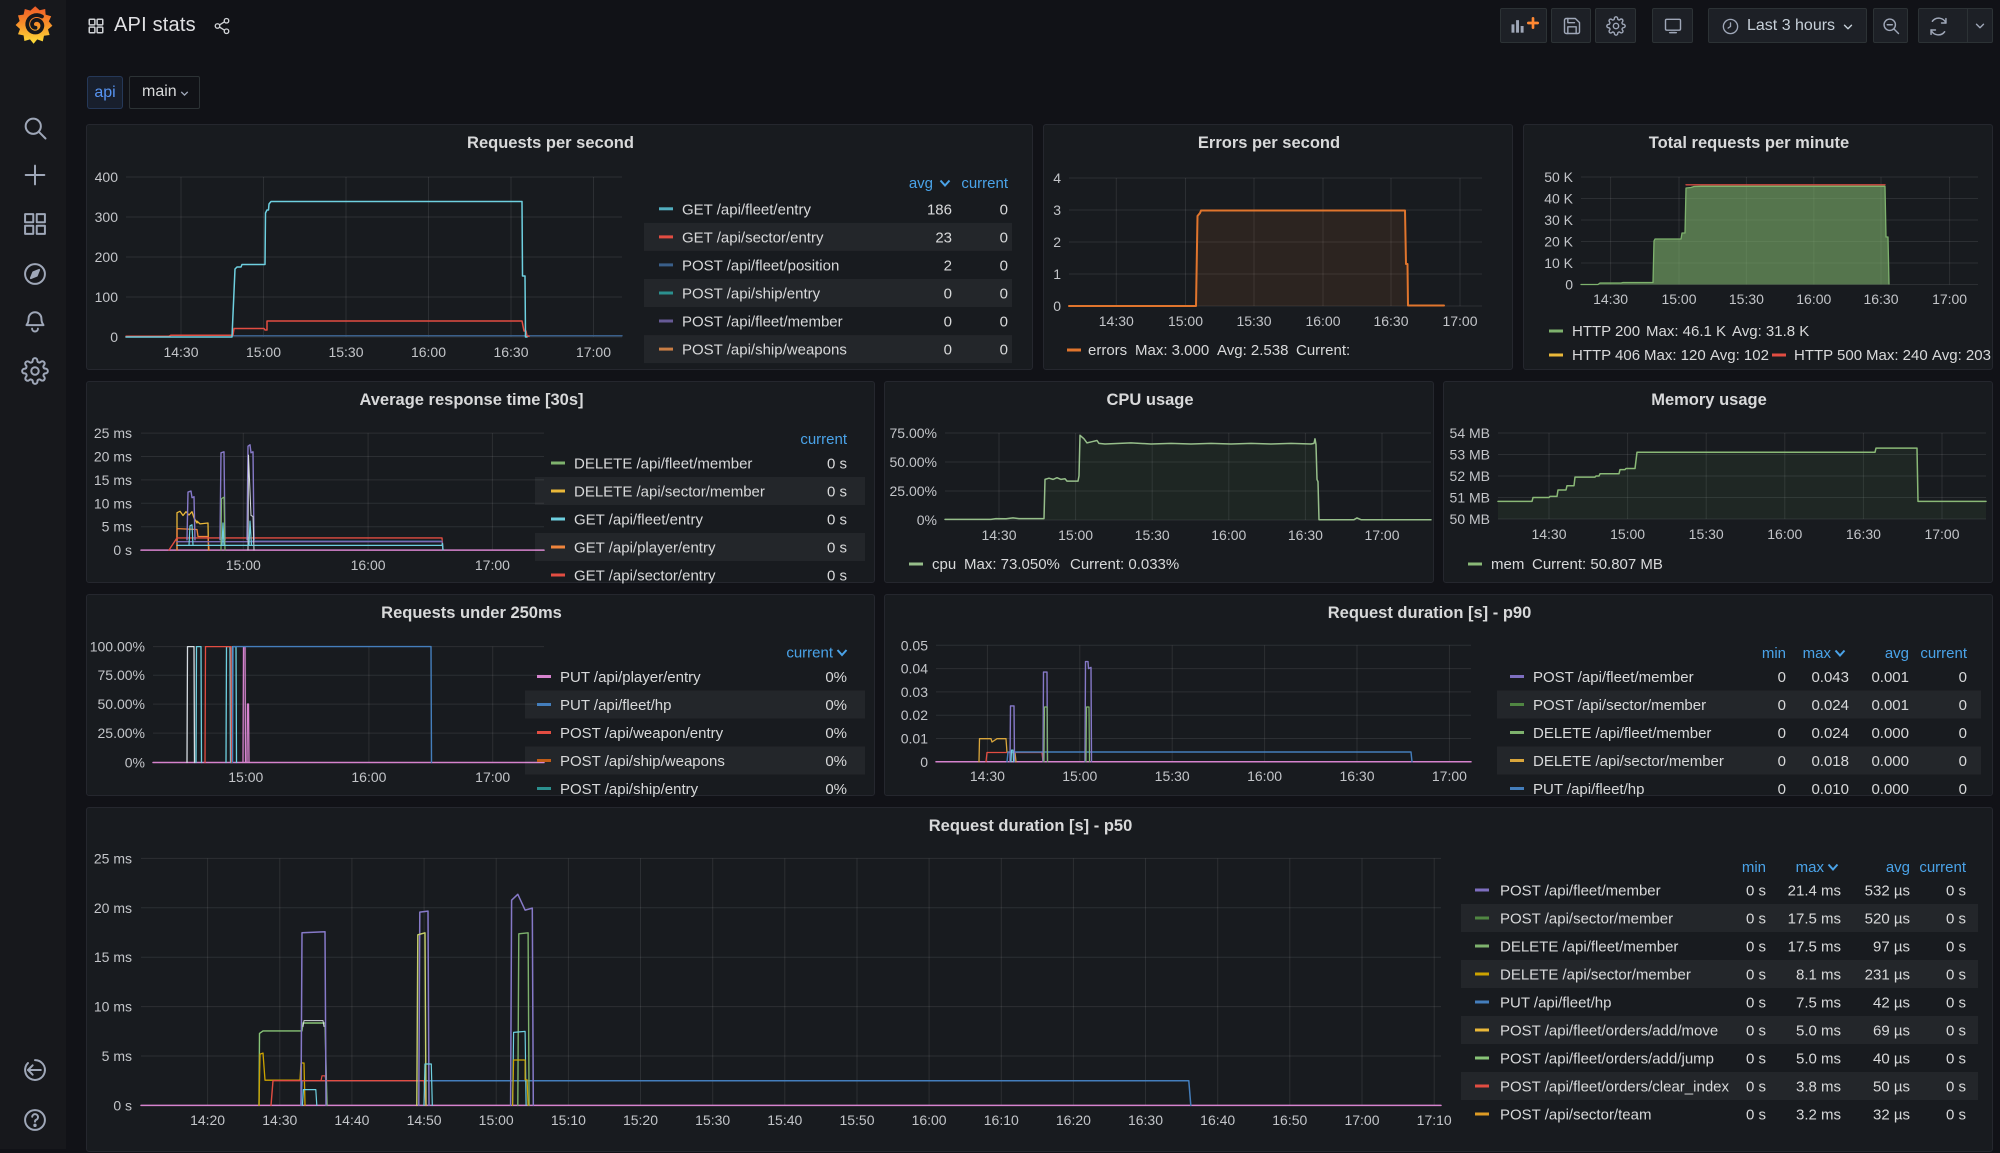  Describe the element at coordinates (117, 647) in the screenshot. I see `svg-text: 100.00%` at that location.